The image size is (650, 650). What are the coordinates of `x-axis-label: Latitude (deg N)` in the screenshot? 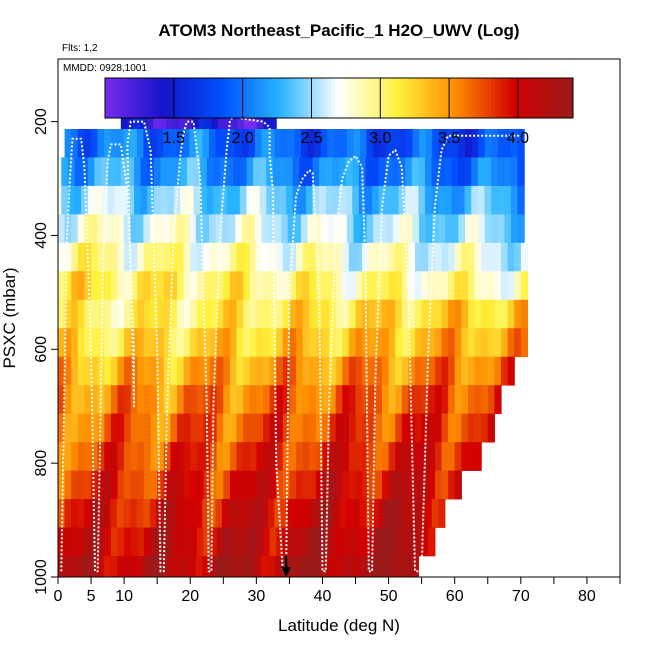 It's located at (339, 625).